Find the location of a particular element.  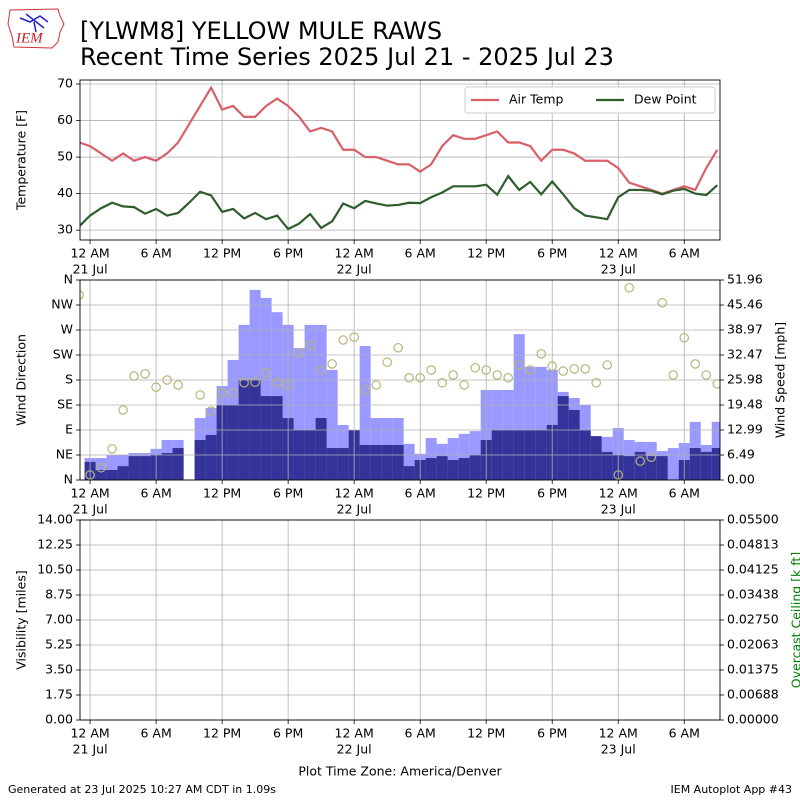

y-tick-label: 50 is located at coordinates (65, 156).